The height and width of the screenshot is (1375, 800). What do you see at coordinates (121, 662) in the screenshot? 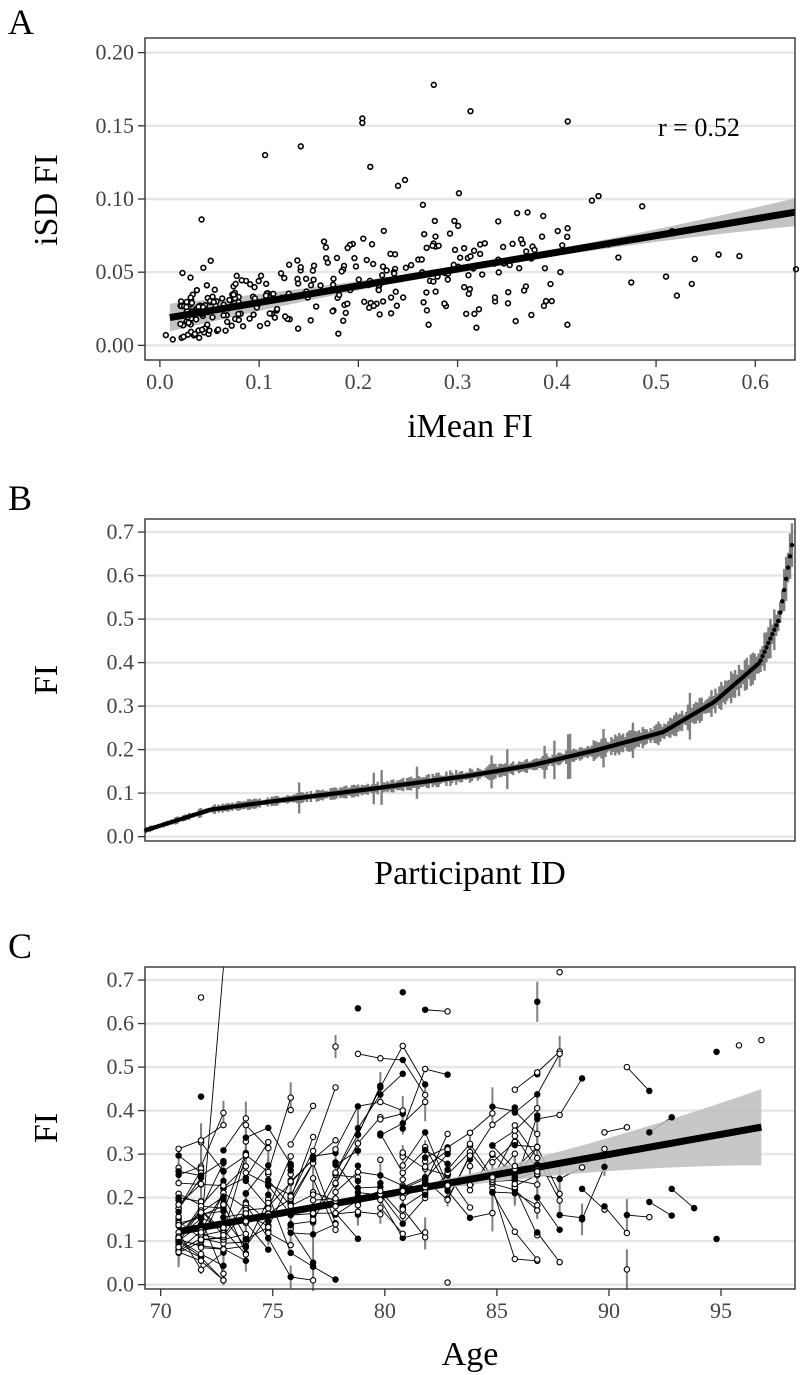
I see `panel-b-y-tick-label: 0.4` at bounding box center [121, 662].